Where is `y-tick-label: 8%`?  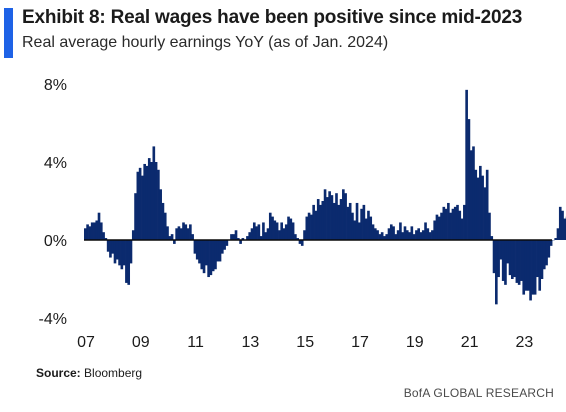
y-tick-label: 8% is located at coordinates (55, 85).